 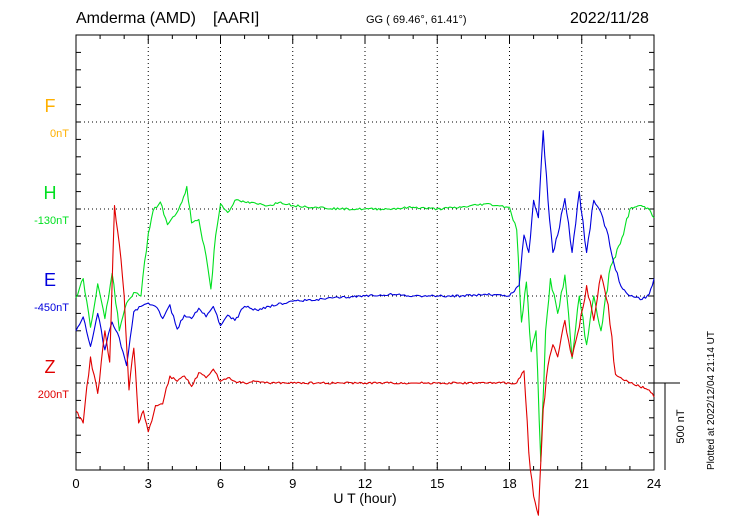 I want to click on plot-date: 2022/11/28, so click(x=609, y=18).